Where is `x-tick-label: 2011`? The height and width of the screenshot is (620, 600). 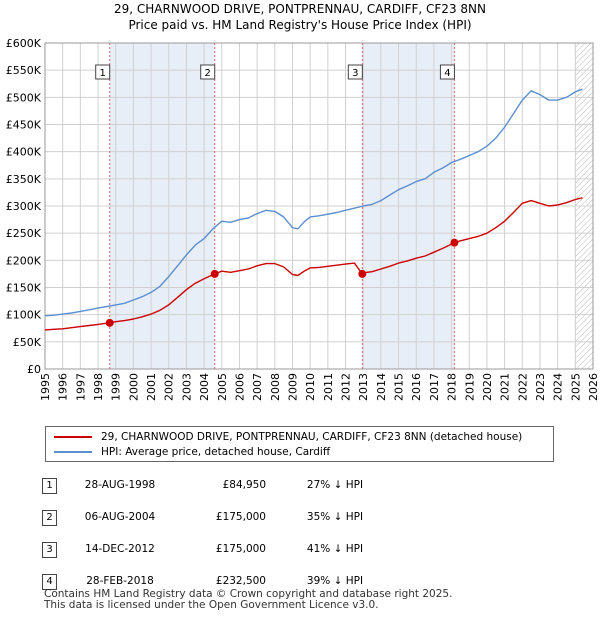
x-tick-label: 2011 is located at coordinates (328, 387).